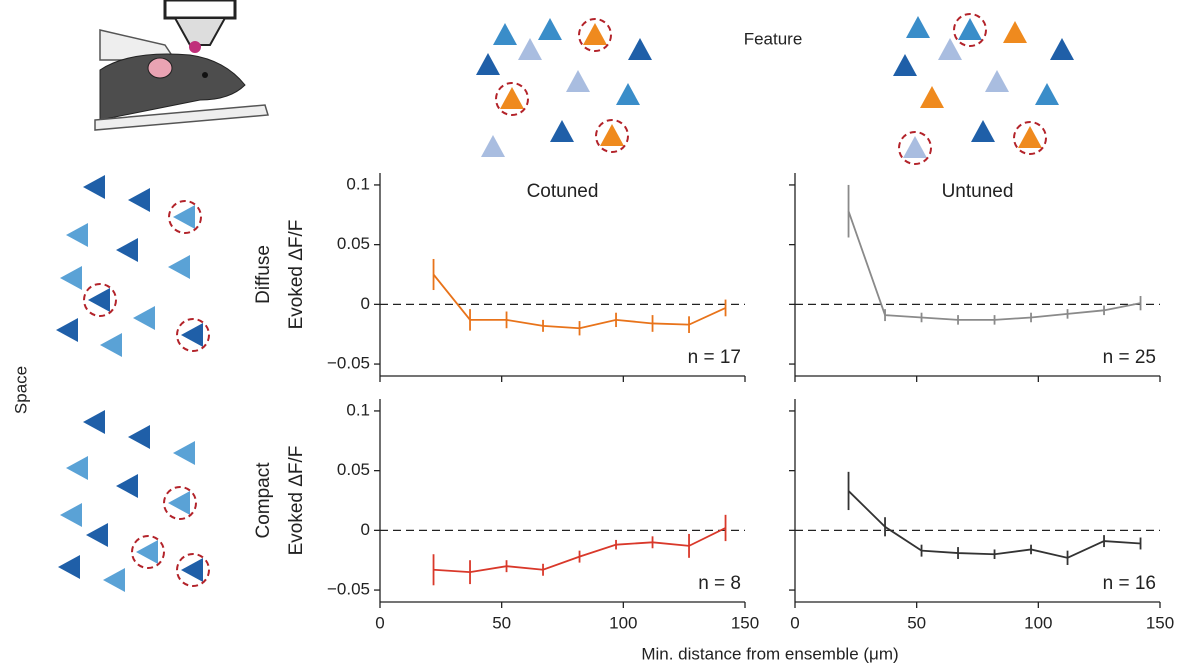 This screenshot has width=1188, height=668. I want to click on panel-title: Untuned, so click(978, 191).